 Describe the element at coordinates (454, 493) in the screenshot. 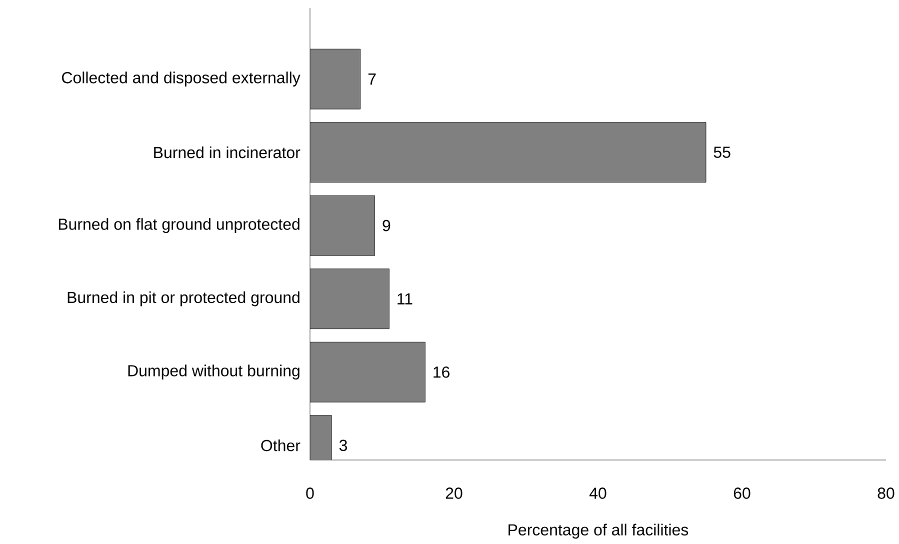

I see `x-tick-label: 20` at that location.